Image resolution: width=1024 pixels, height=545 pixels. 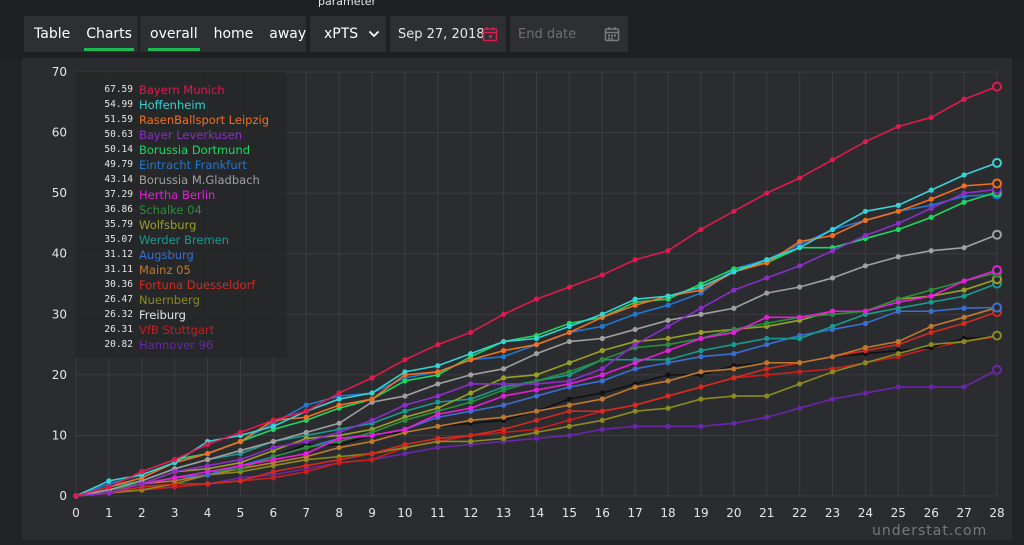 What do you see at coordinates (175, 513) in the screenshot?
I see `x-tick-label: 3` at bounding box center [175, 513].